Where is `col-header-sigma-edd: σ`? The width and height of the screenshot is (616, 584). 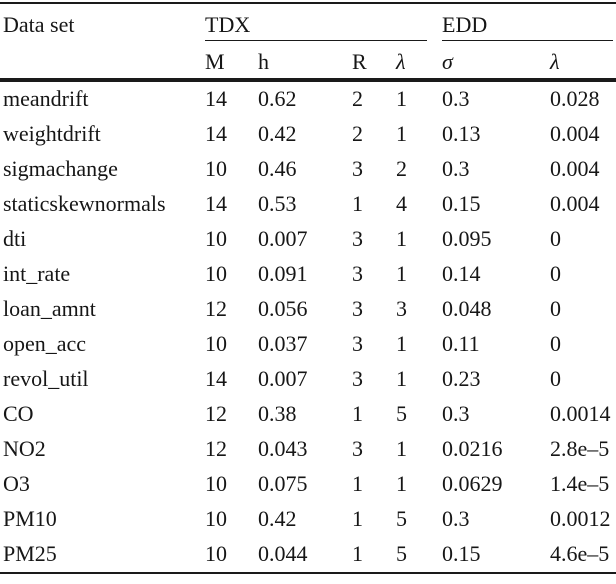 col-header-sigma-edd: σ is located at coordinates (447, 61).